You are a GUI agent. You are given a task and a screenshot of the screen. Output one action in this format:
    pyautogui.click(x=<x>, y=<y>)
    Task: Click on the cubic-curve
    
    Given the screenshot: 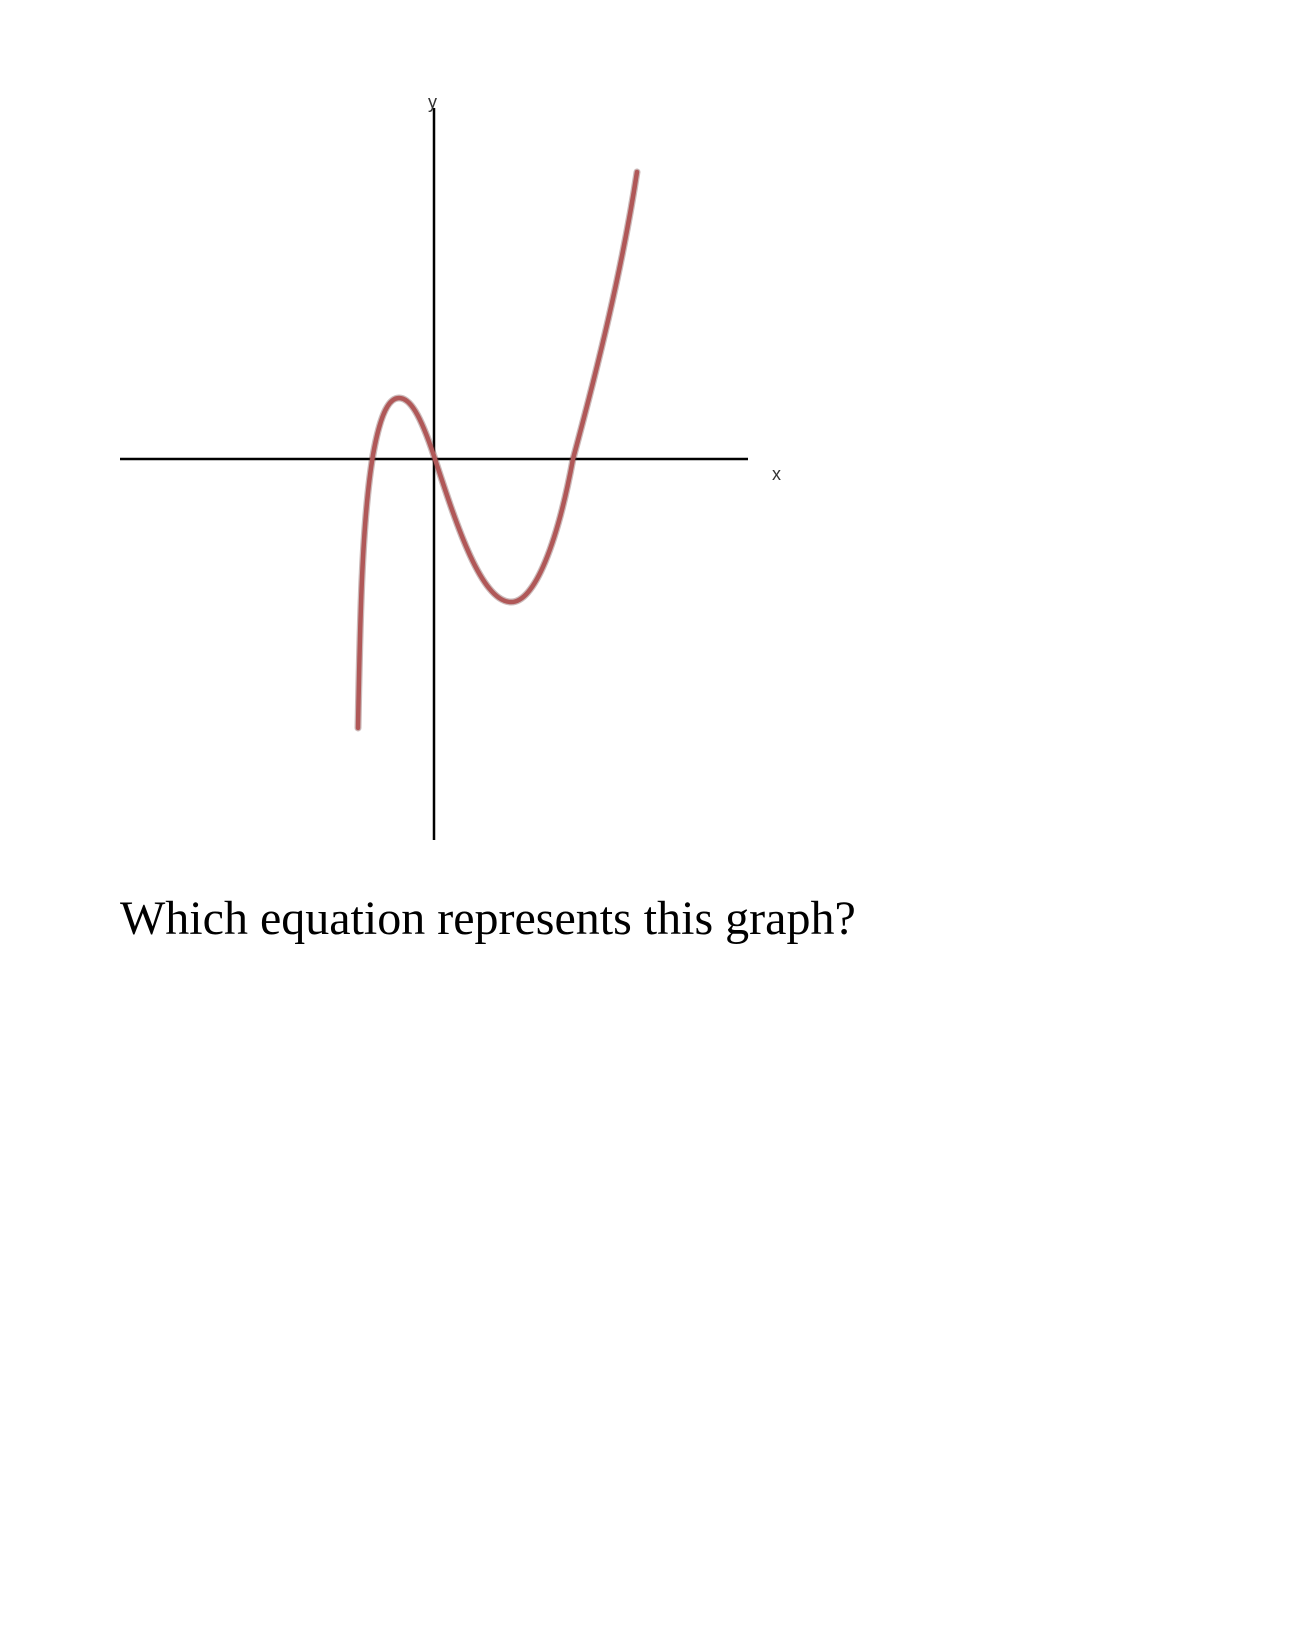 What is the action you would take?
    pyautogui.click(x=497, y=450)
    